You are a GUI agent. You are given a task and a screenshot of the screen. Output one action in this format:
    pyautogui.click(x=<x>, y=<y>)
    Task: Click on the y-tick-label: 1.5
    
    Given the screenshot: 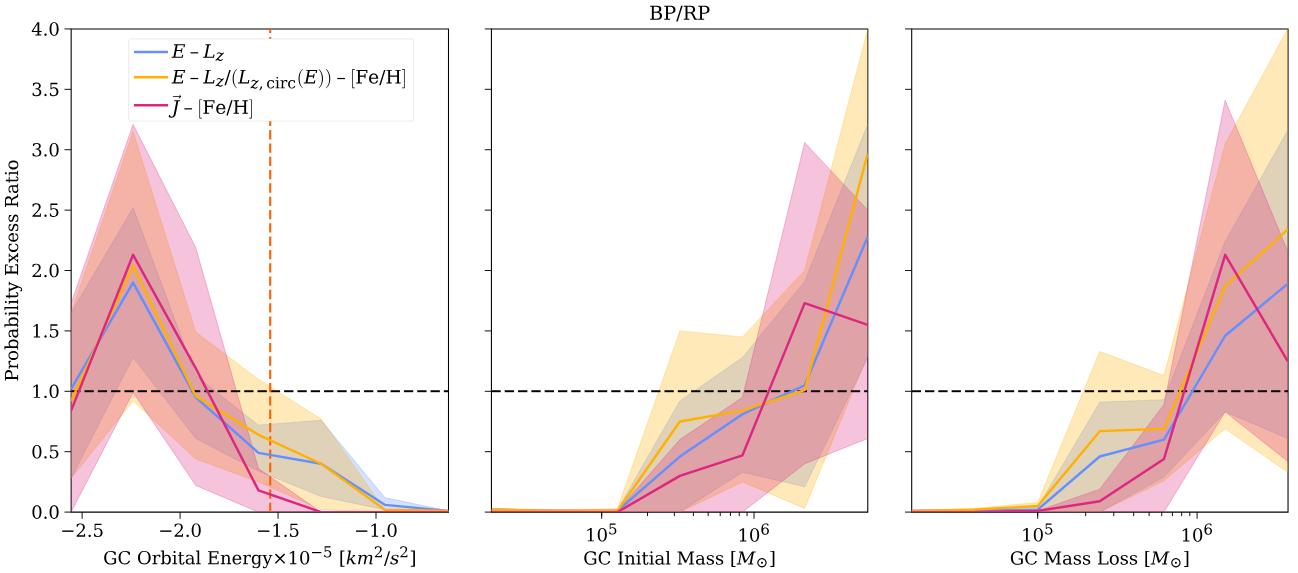 What is the action you would take?
    pyautogui.click(x=46, y=331)
    